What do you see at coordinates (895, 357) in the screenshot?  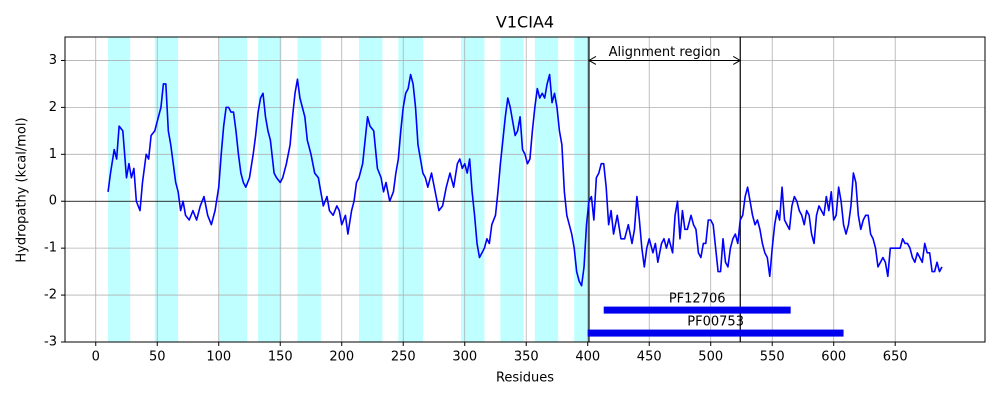 I see `x-tick-label: 650` at bounding box center [895, 357].